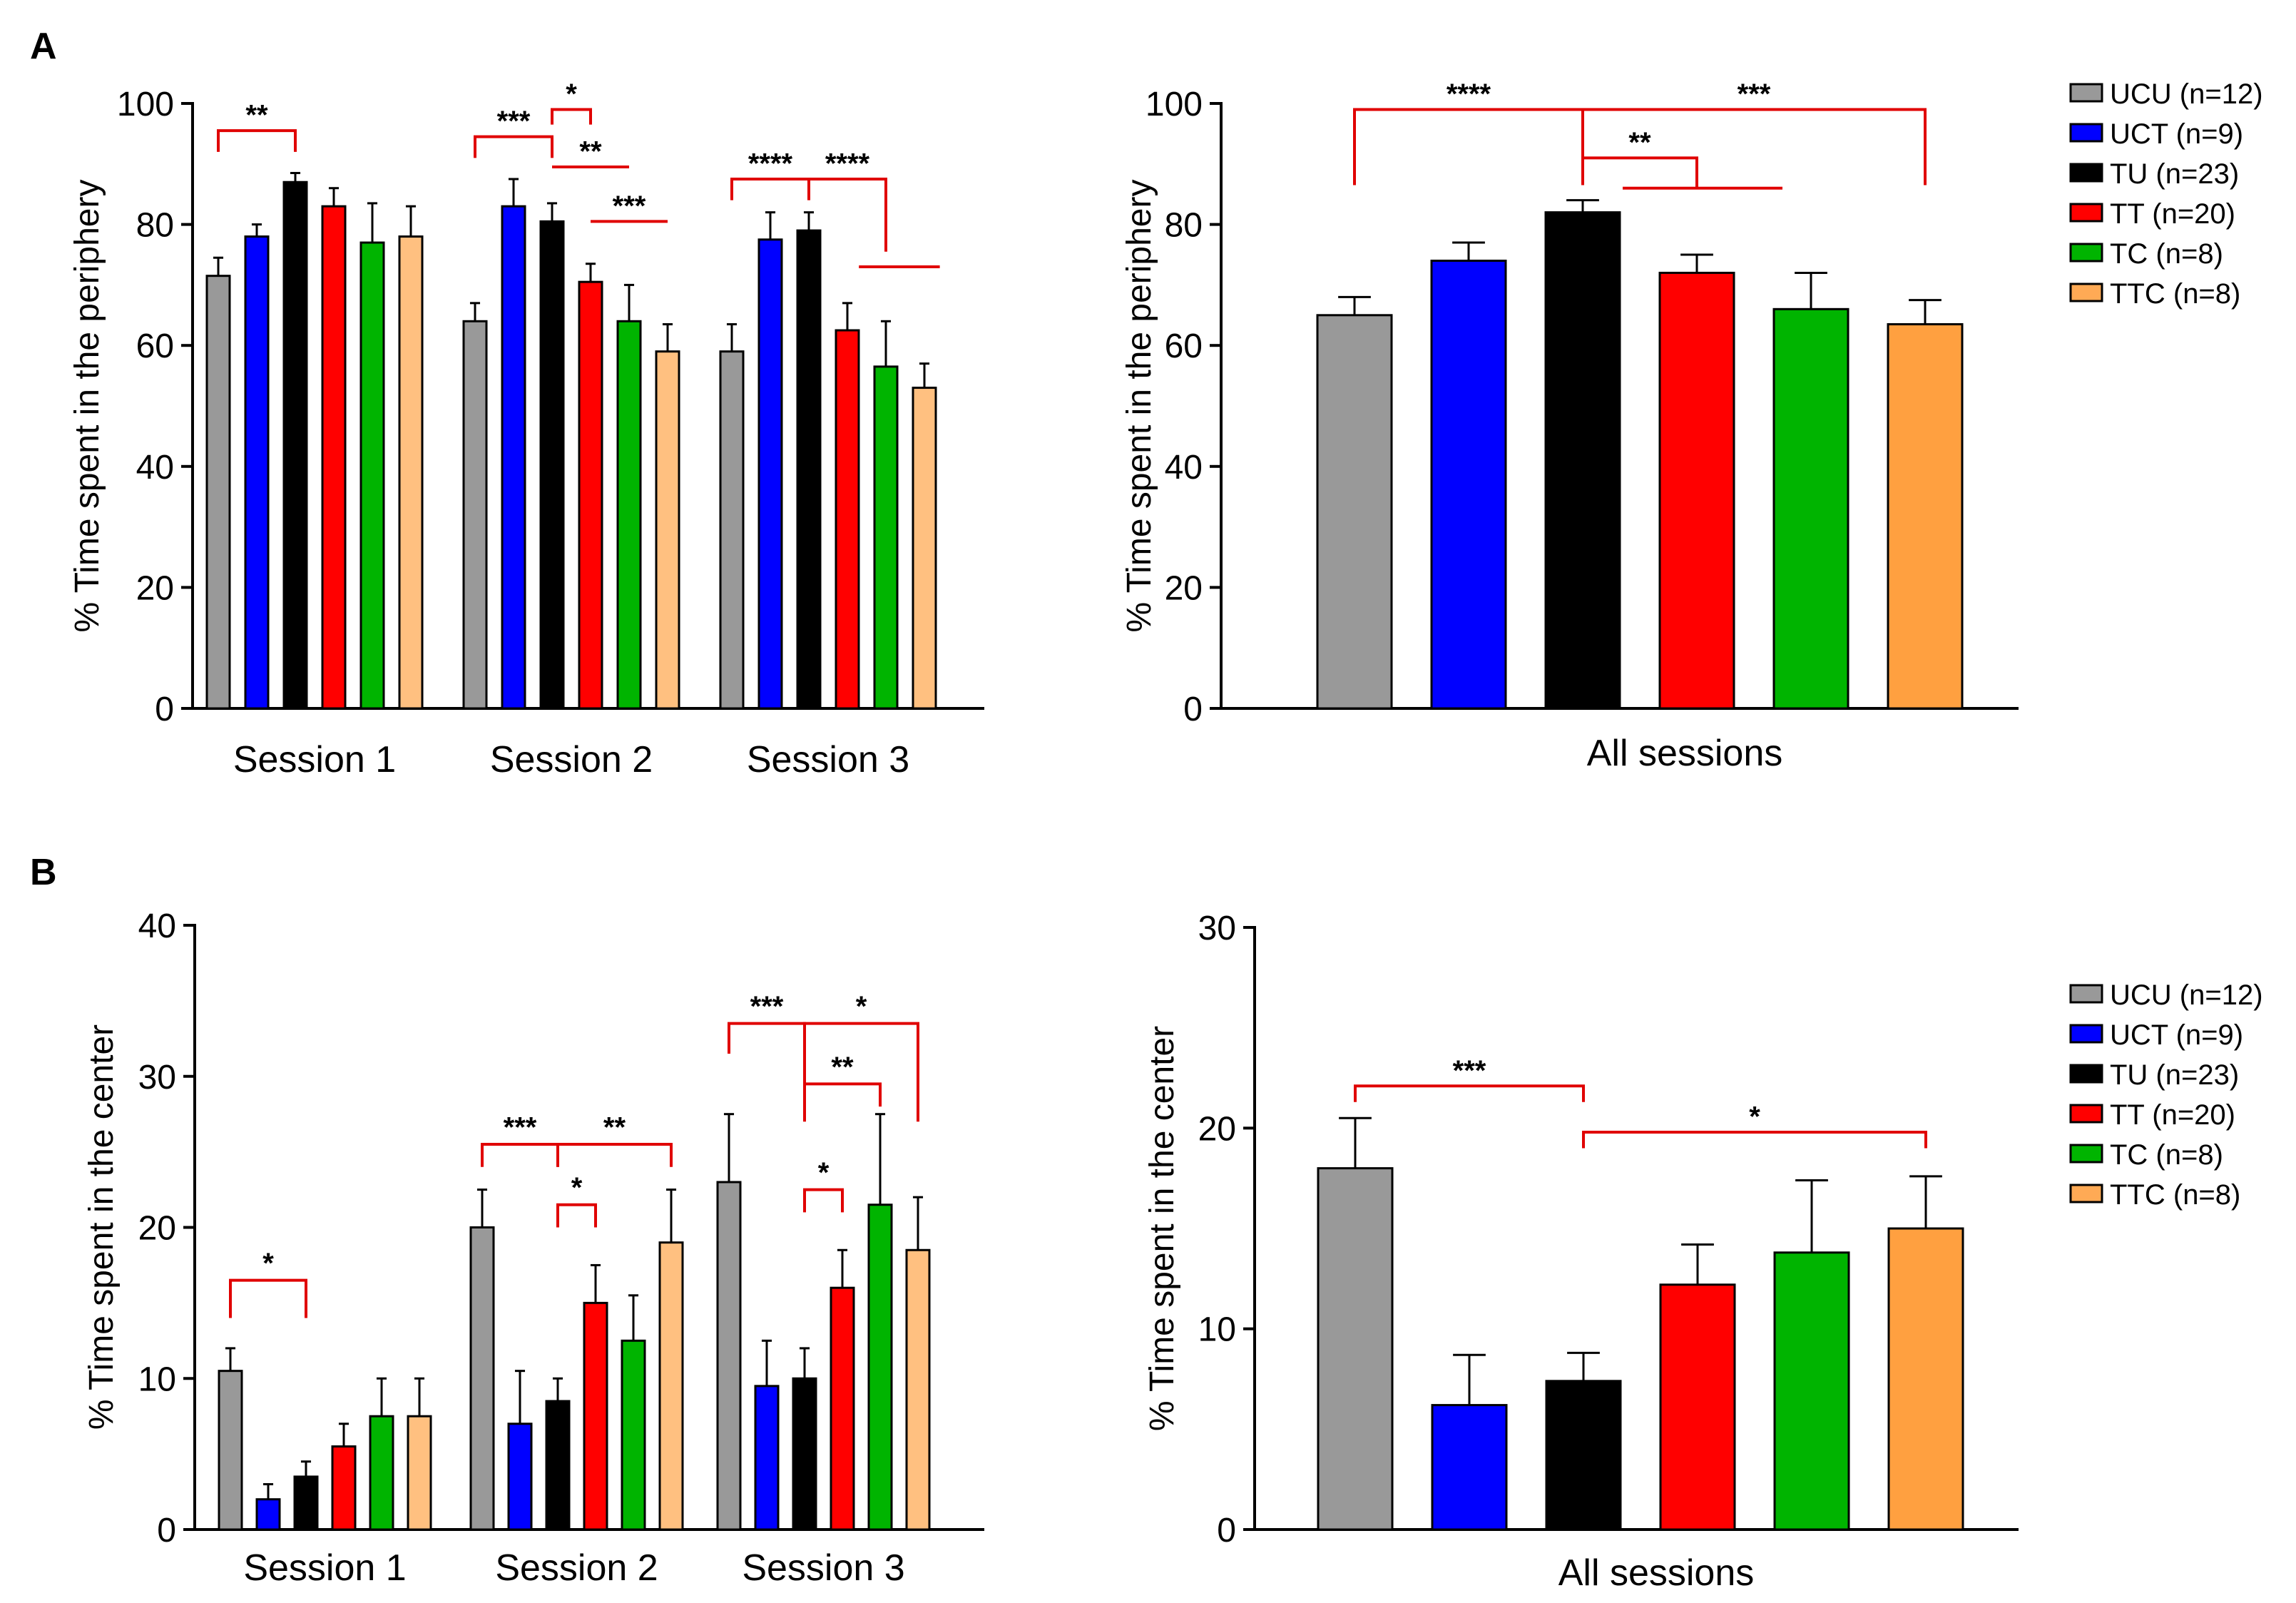 The width and height of the screenshot is (2296, 1603). I want to click on legend-label: TC (n=8), so click(2166, 1155).